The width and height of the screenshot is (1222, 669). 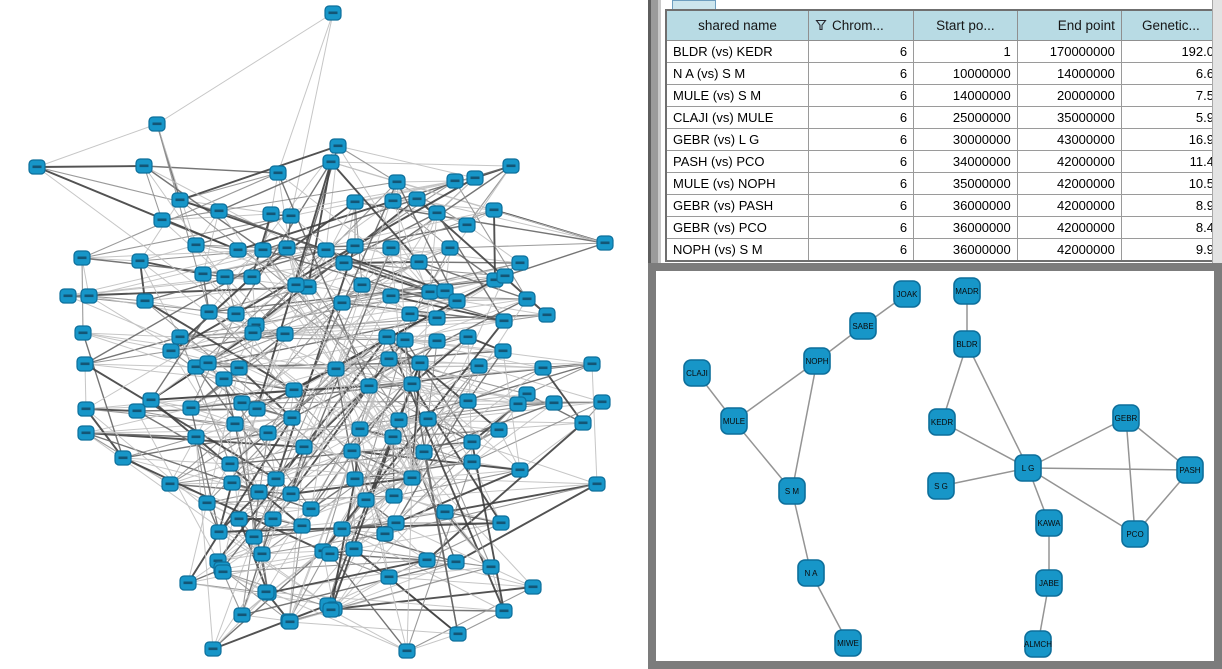 I want to click on network-node-sabe: SABE, so click(x=863, y=326).